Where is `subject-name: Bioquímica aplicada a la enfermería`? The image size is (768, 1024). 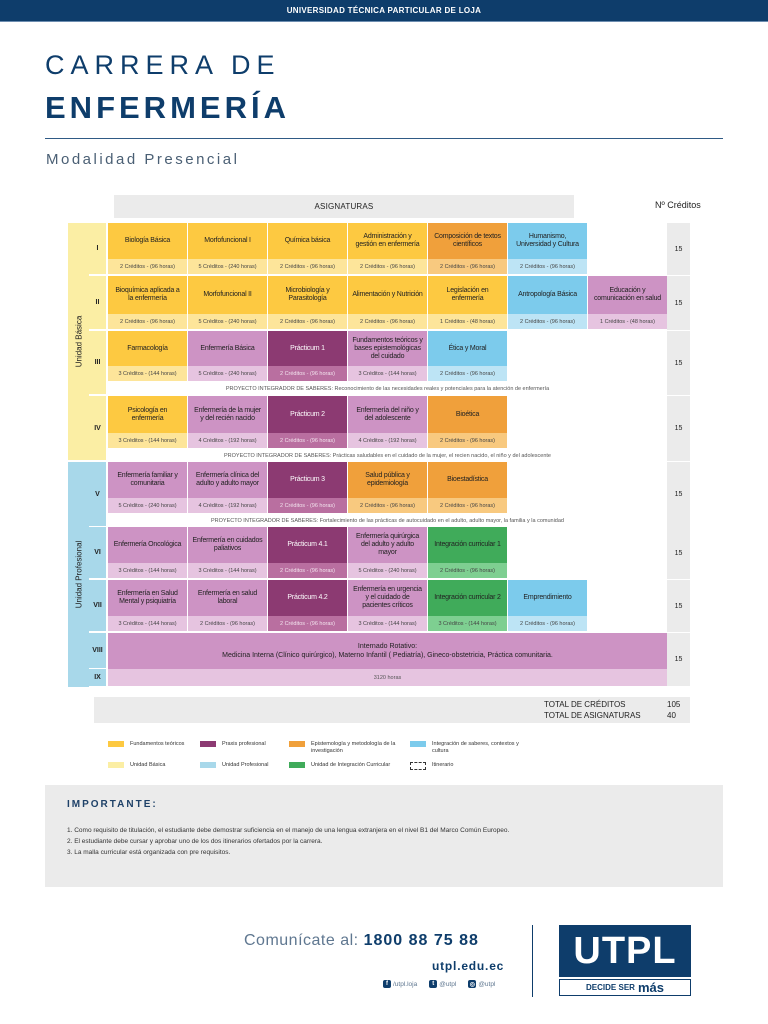
subject-name: Bioquímica aplicada a la enfermería is located at coordinates (147, 295).